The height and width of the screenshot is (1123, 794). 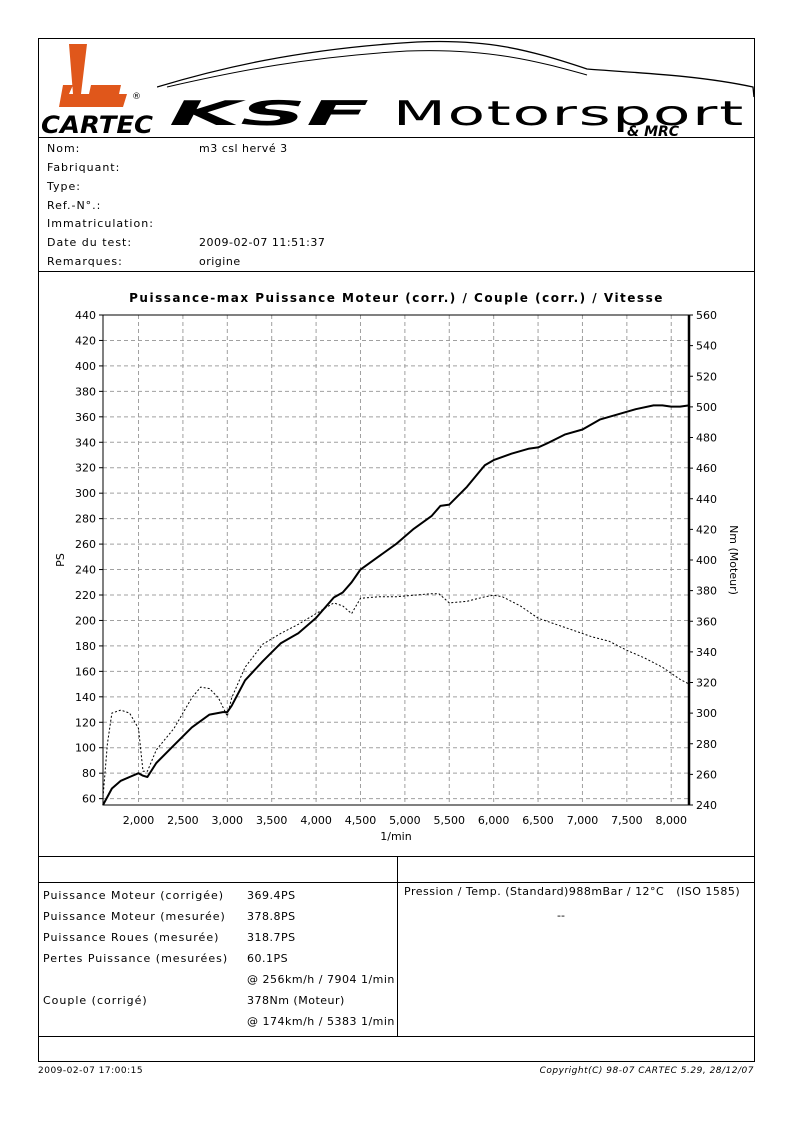 What do you see at coordinates (100, 223) in the screenshot?
I see `info-label-immatriculation: Immatriculation:` at bounding box center [100, 223].